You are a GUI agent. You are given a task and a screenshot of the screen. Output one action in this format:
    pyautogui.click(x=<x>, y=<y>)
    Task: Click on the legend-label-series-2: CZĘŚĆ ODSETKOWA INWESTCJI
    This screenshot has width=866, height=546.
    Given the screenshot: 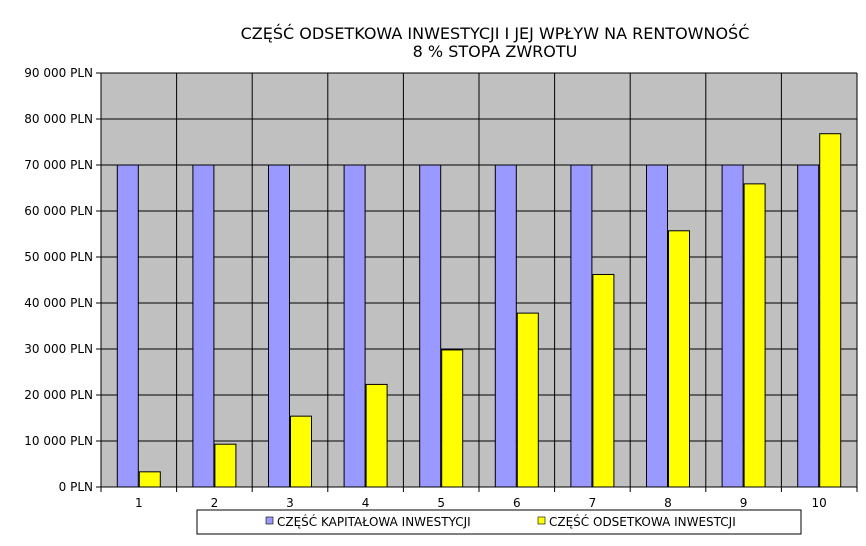 What is the action you would take?
    pyautogui.click(x=642, y=521)
    